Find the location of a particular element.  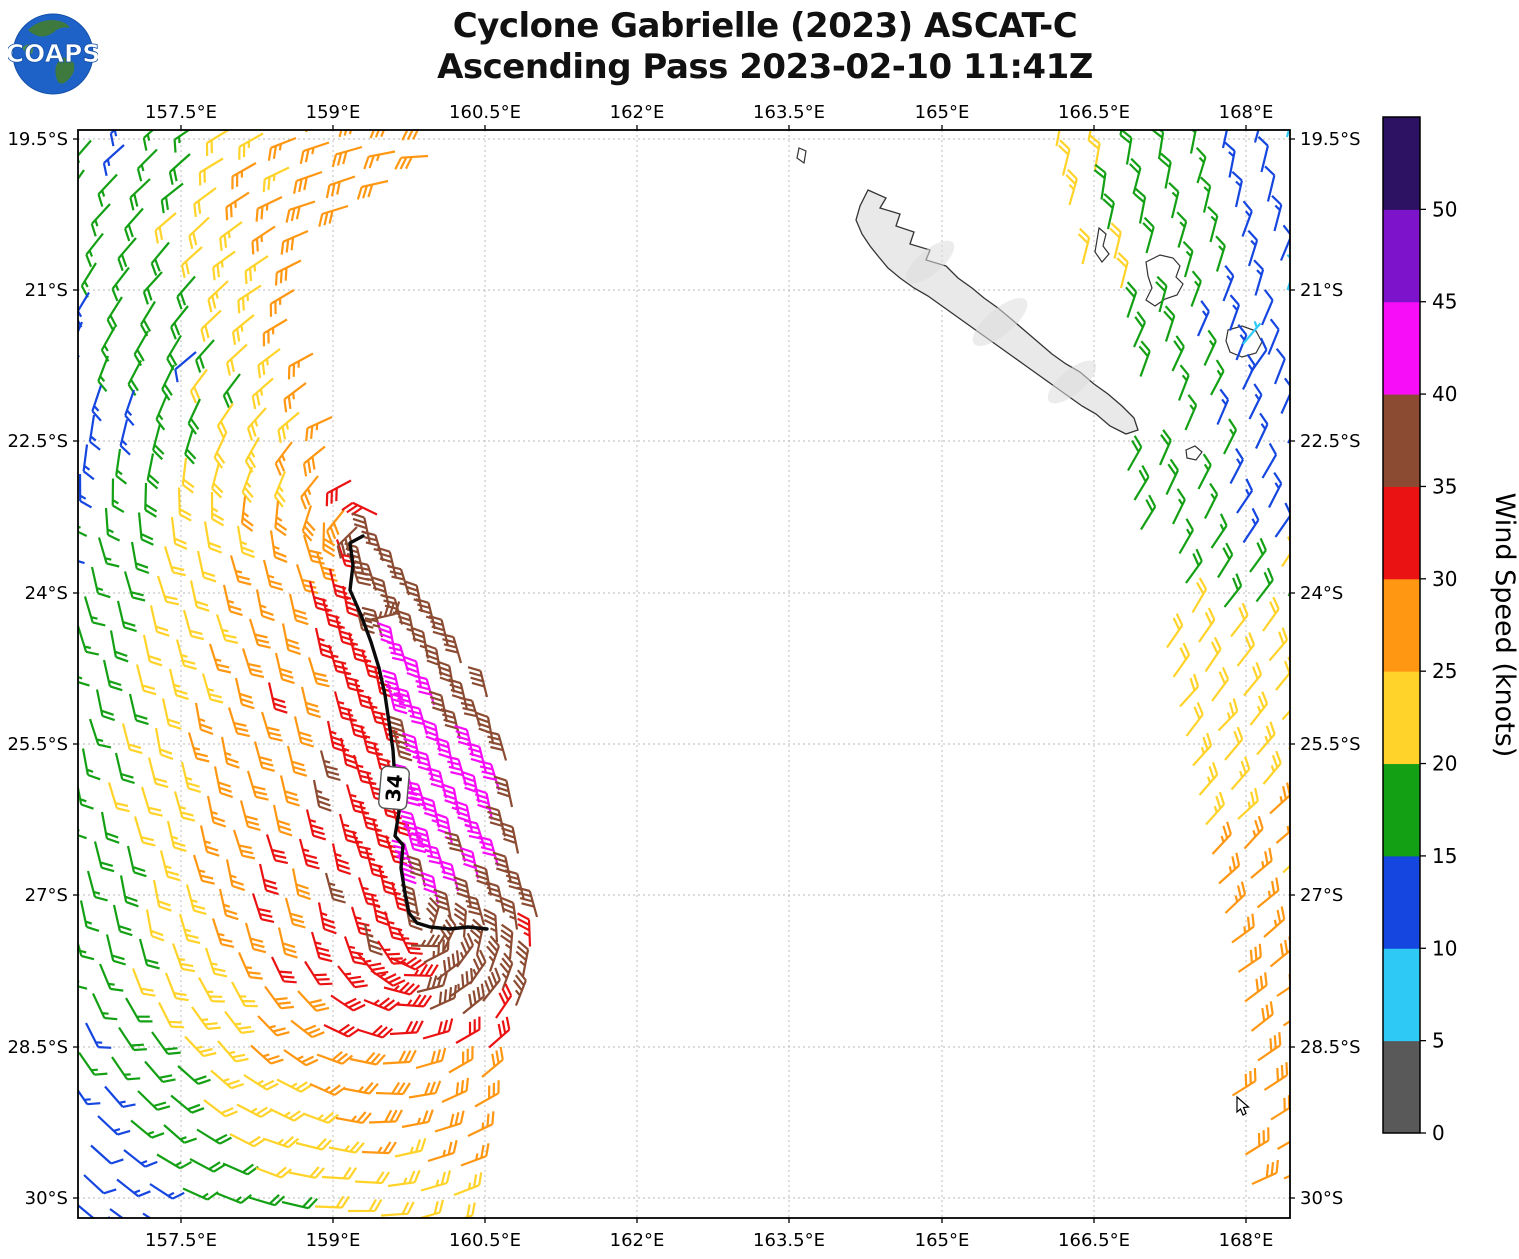

x-tick-label-top: 163.5°E is located at coordinates (789, 112).